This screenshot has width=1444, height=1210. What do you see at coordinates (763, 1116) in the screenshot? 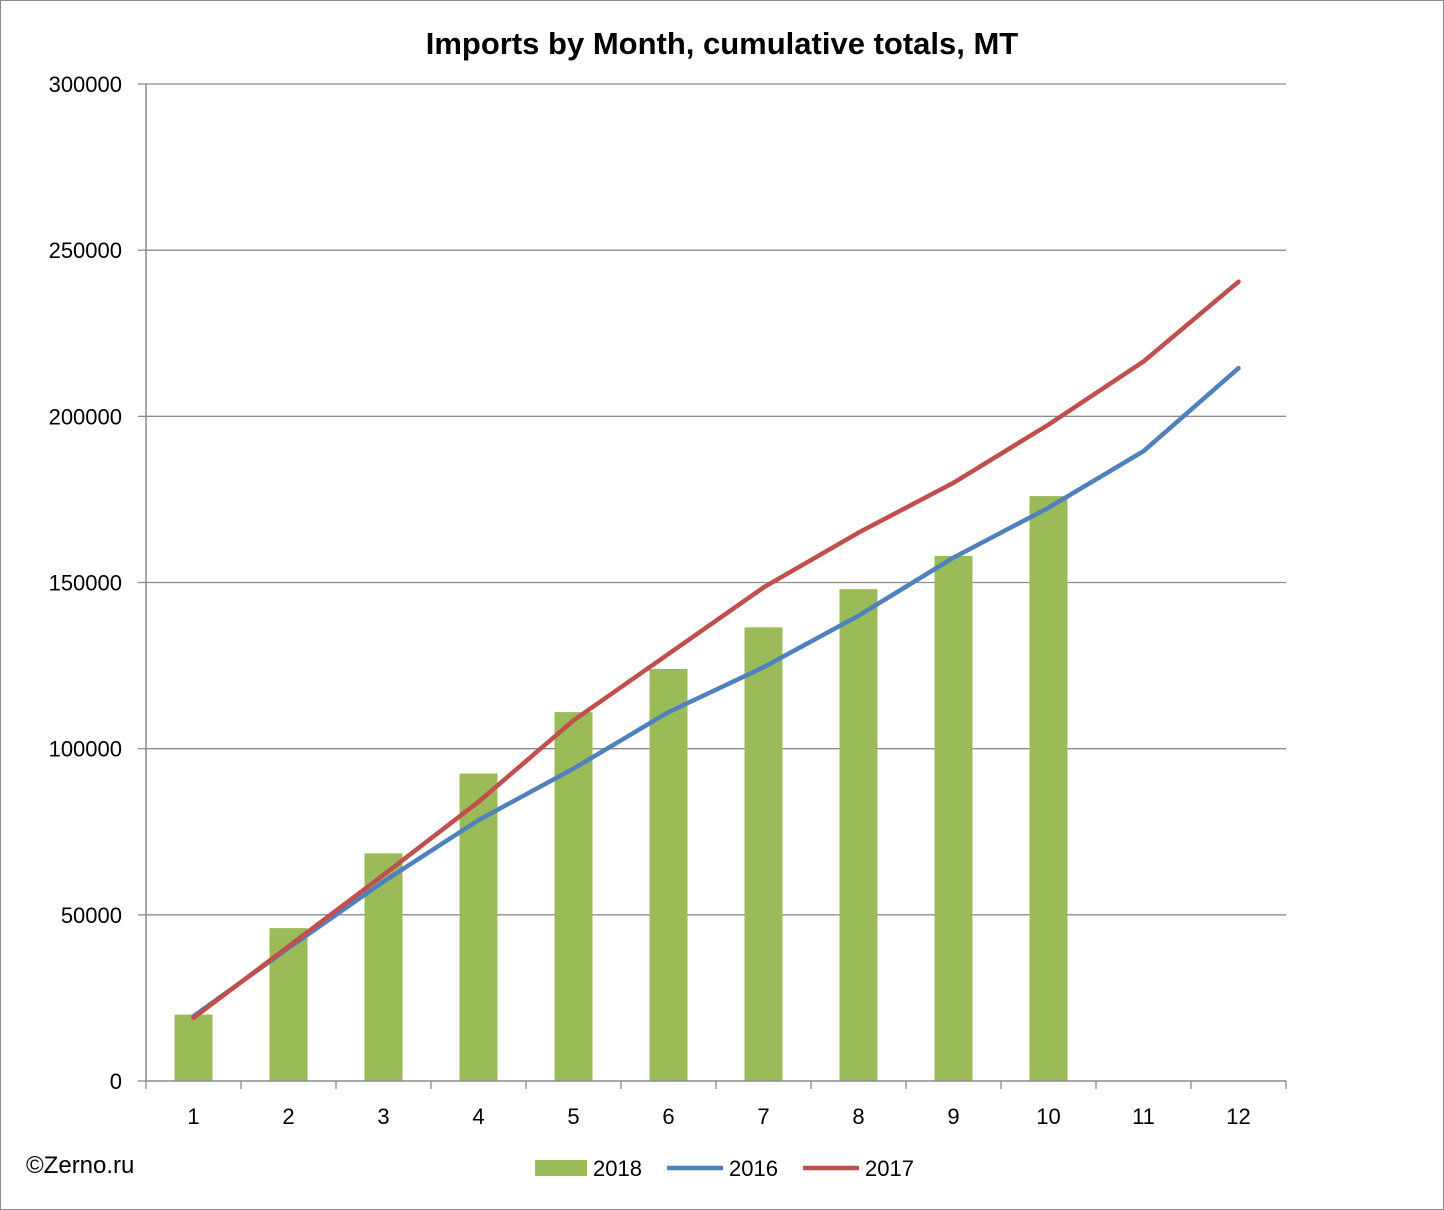
I see `x-tick-label: 7` at bounding box center [763, 1116].